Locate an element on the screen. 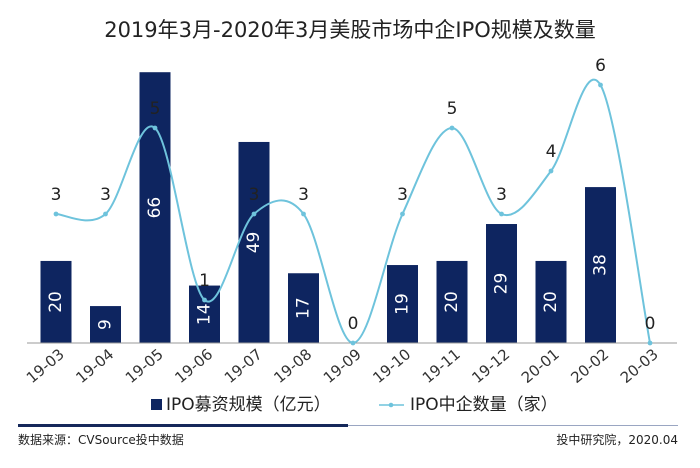  bar-value-label: 29 is located at coordinates (502, 284).